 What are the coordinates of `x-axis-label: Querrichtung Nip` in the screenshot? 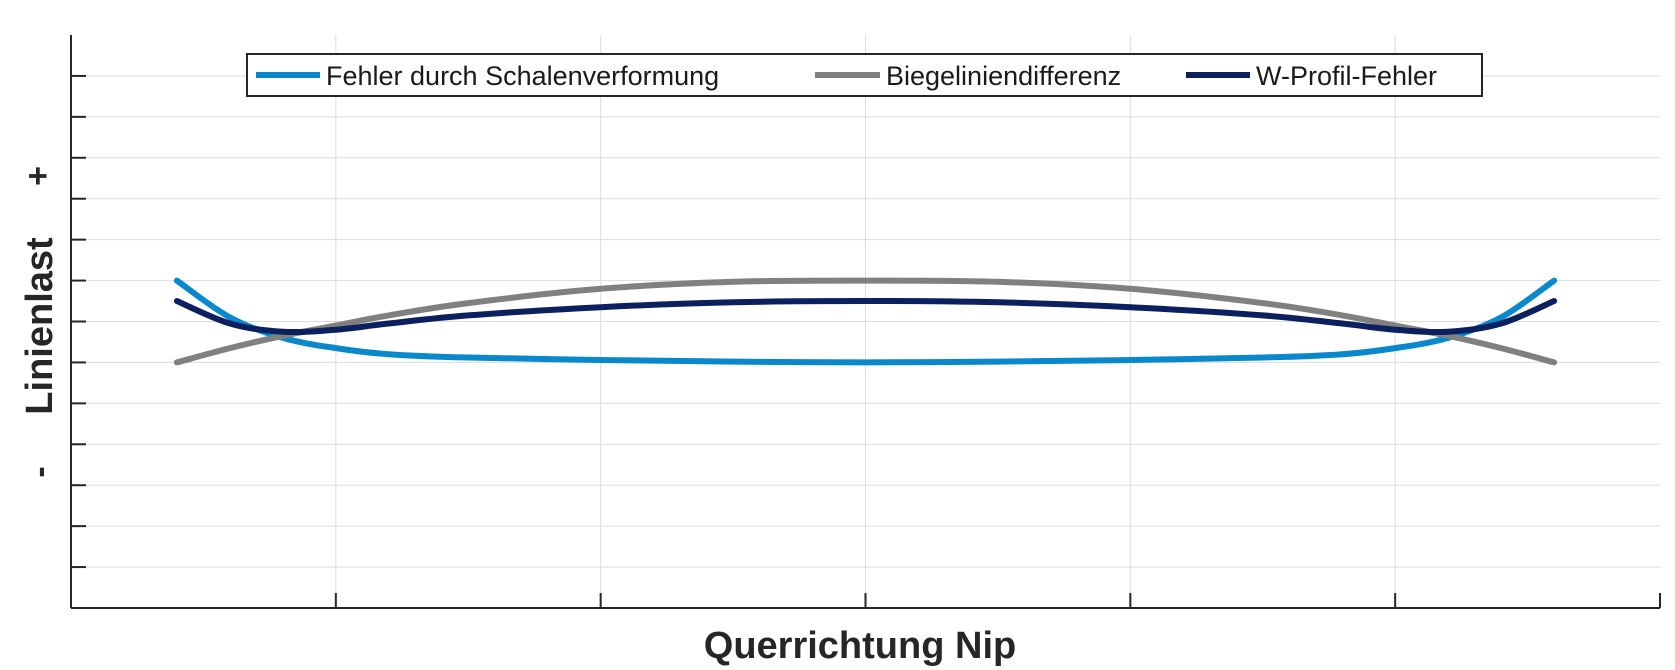 It's located at (860, 646).